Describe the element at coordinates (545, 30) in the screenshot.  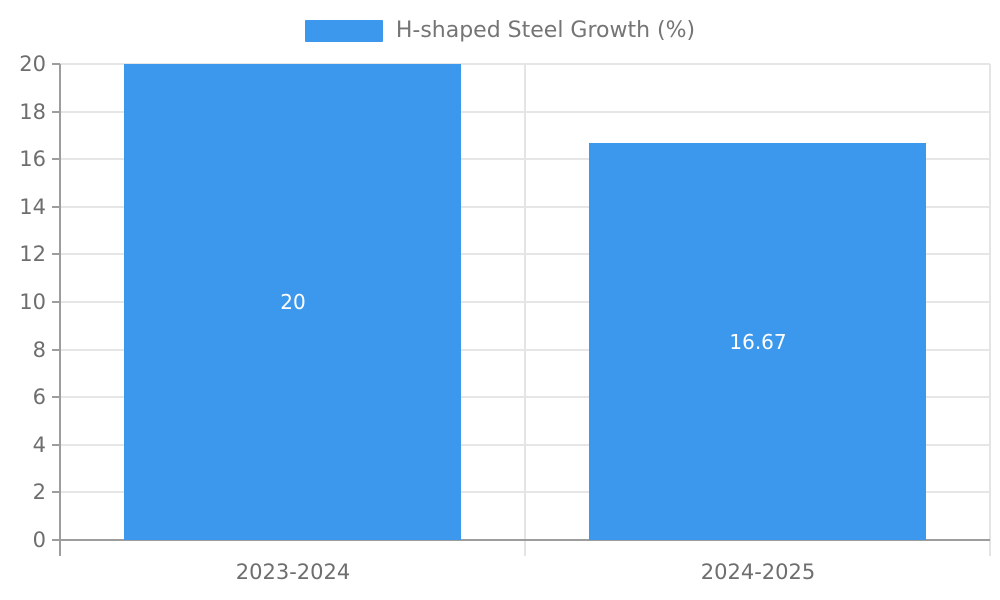
I see `legend-label: H-shaped Steel Growth (%)` at that location.